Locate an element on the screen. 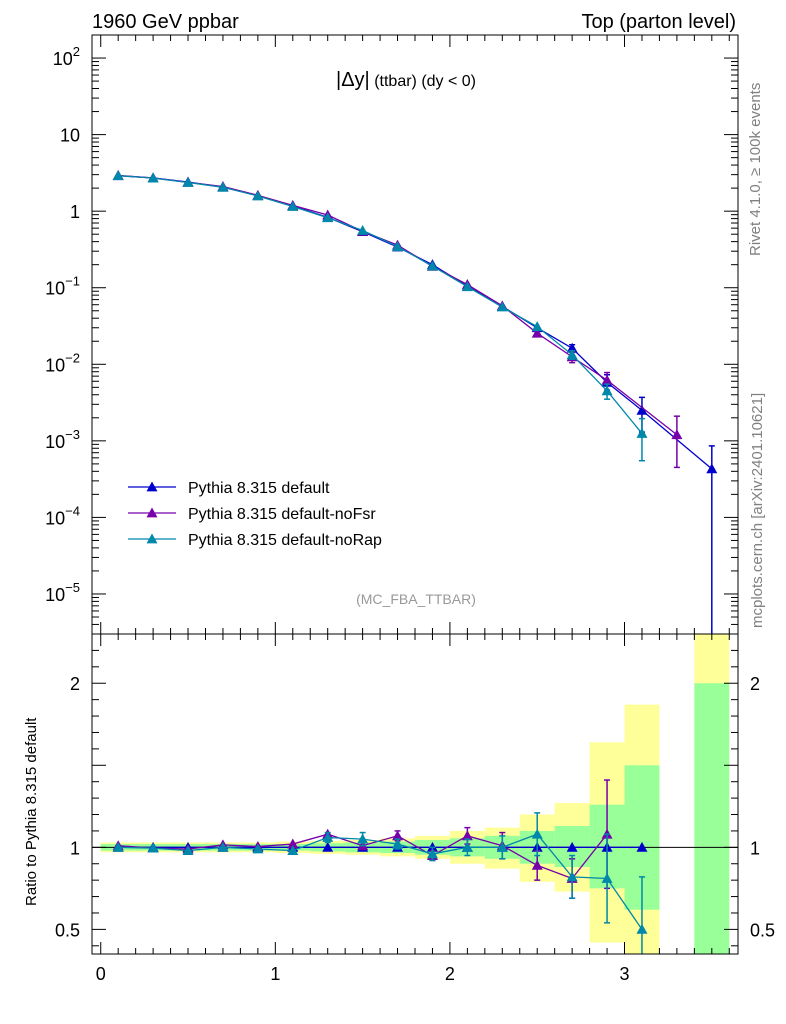 The width and height of the screenshot is (786, 1024). y-tick-label-ratio-right: 1 is located at coordinates (755, 848).